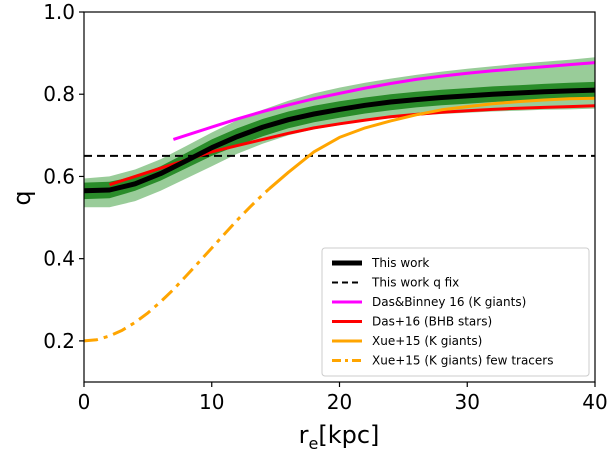 The width and height of the screenshot is (612, 452). Describe the element at coordinates (594, 402) in the screenshot. I see `x-tick-label: 40` at that location.